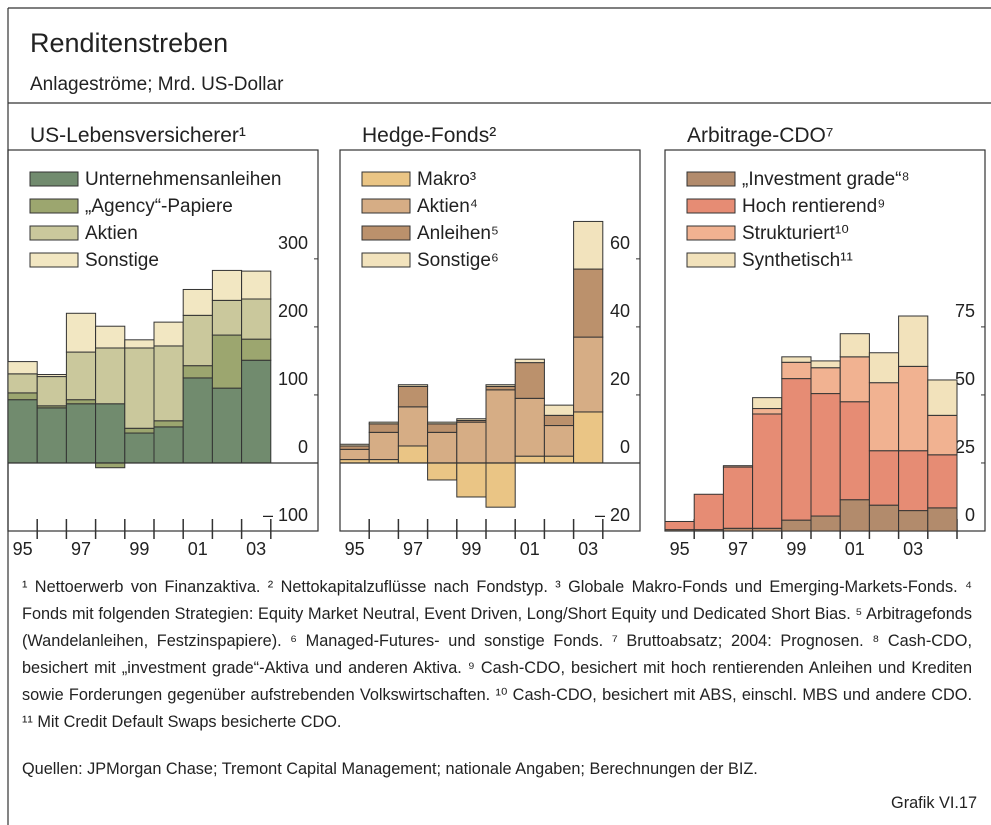  Describe the element at coordinates (965, 447) in the screenshot. I see `y-tick-label: 25` at that location.